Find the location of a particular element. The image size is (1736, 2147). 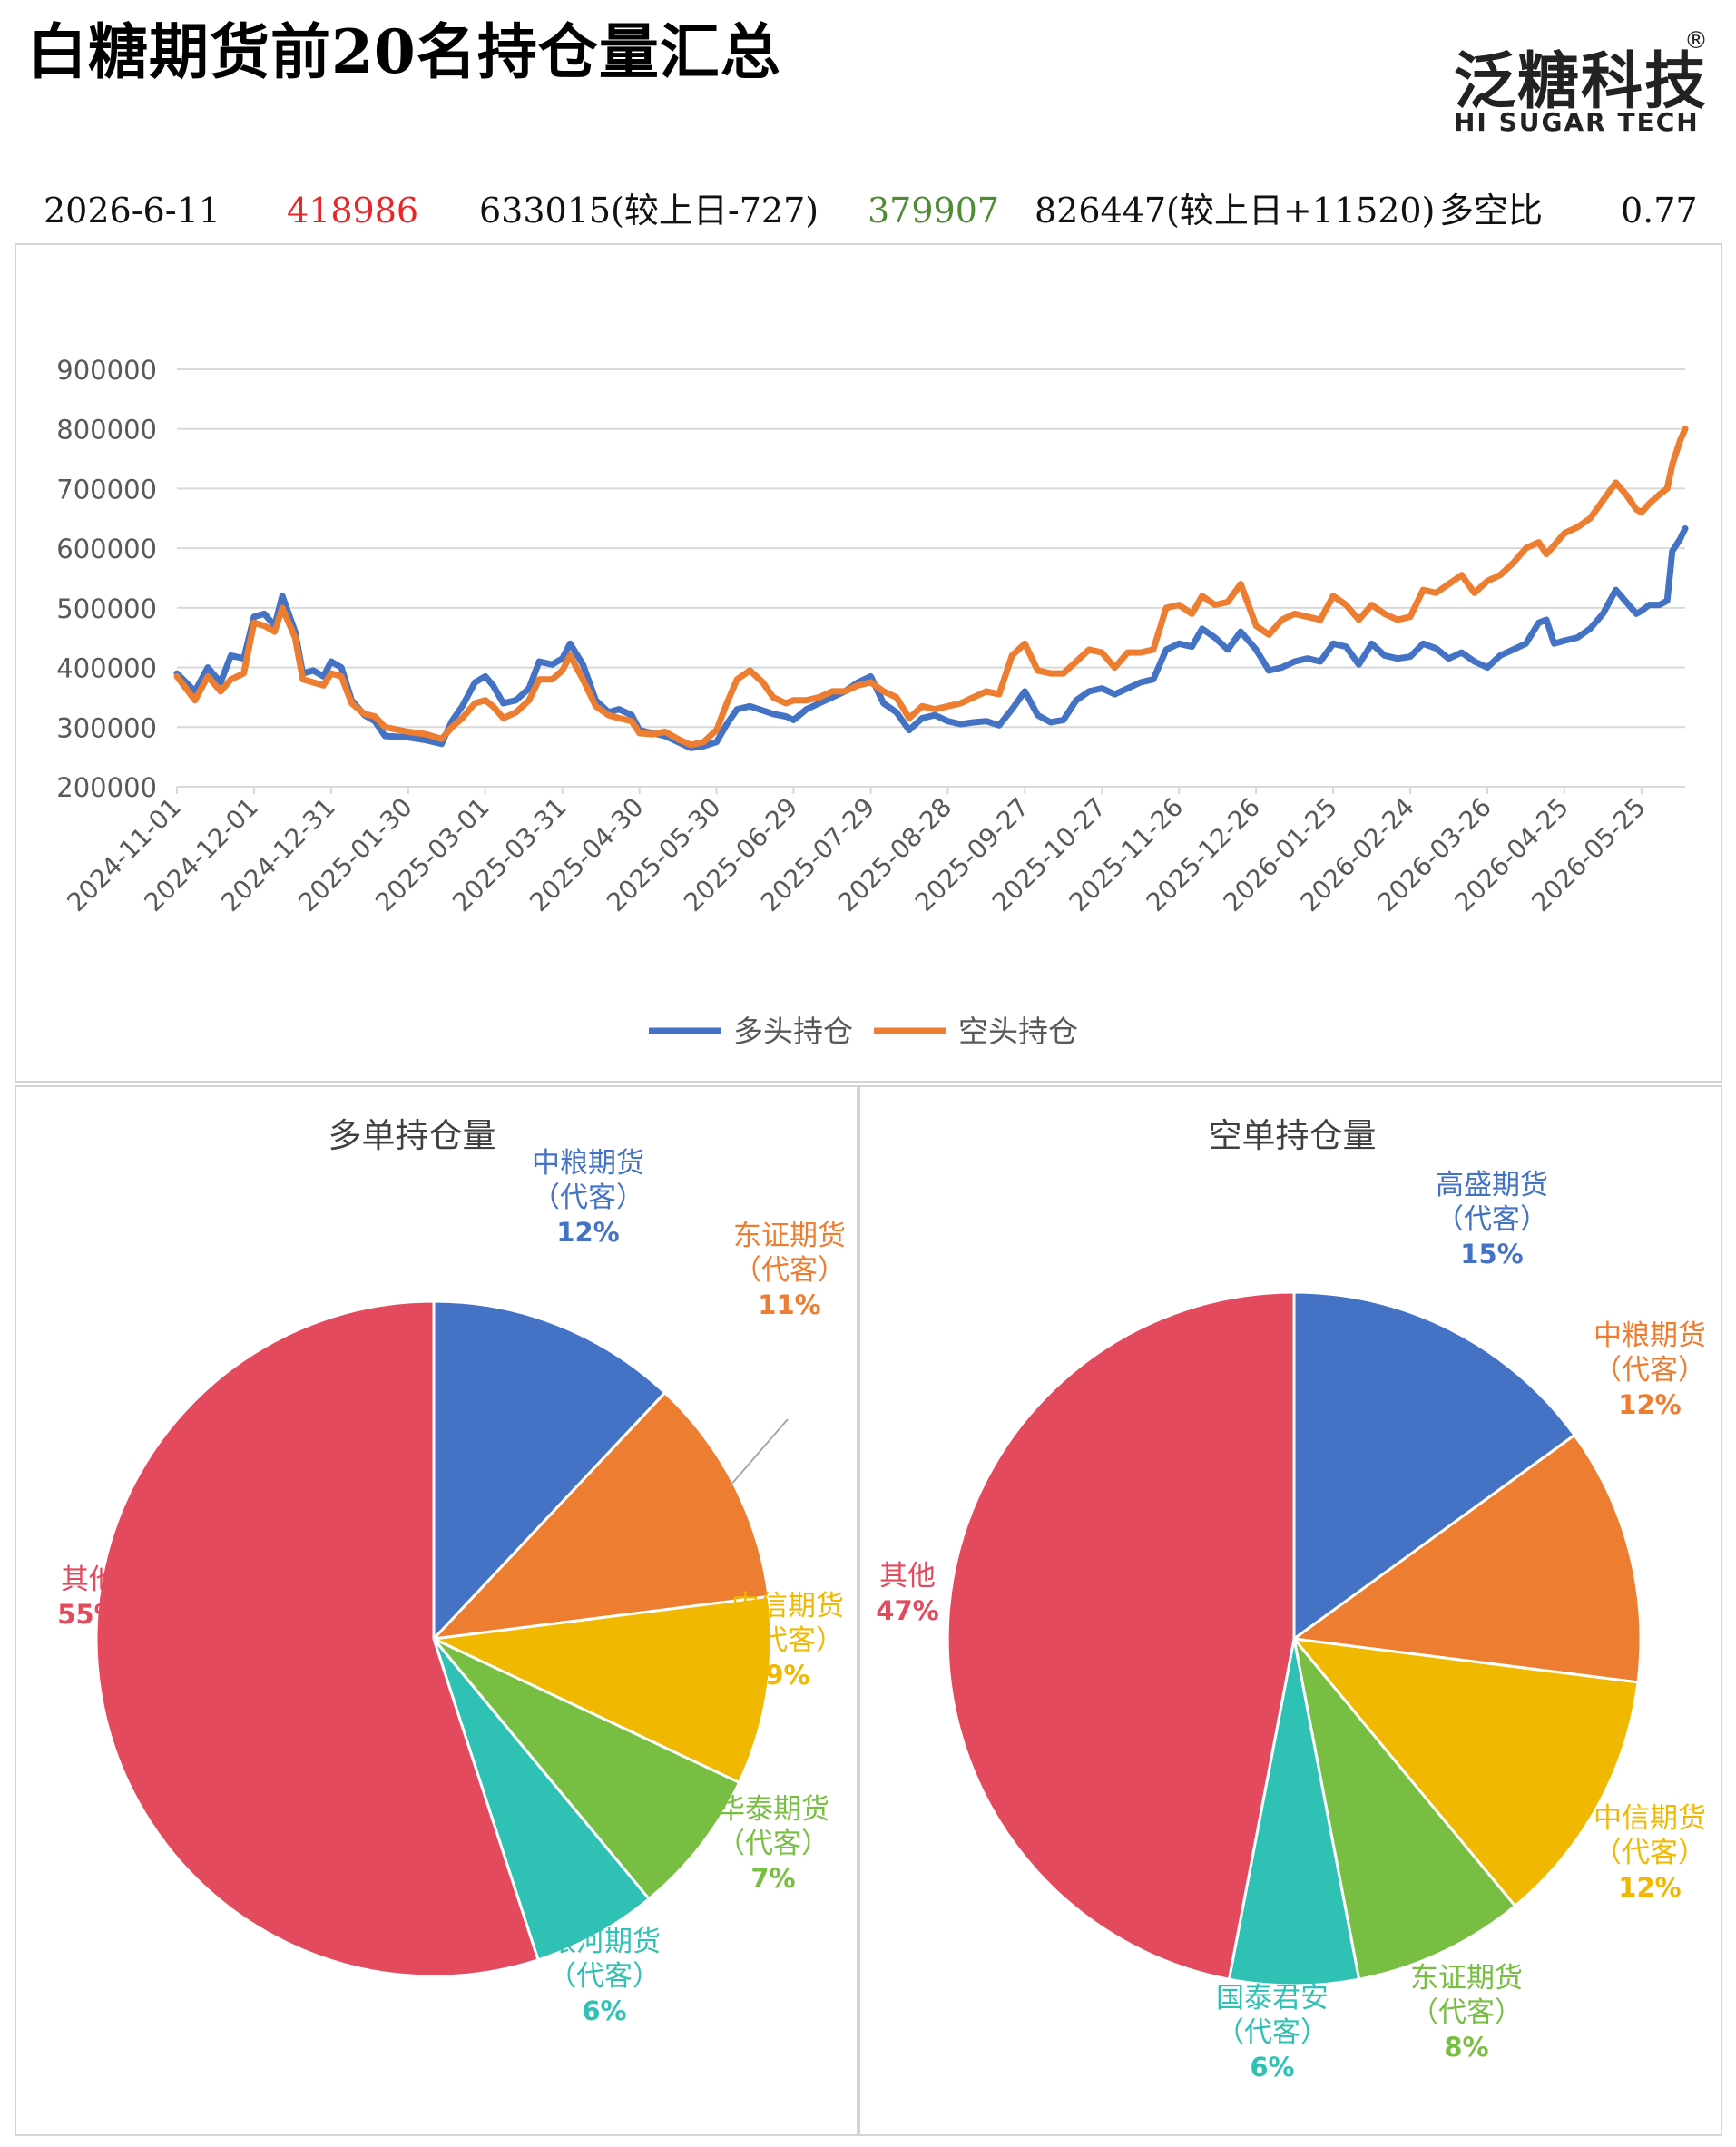

legend-long-label: 多头持仓 is located at coordinates (793, 1031).